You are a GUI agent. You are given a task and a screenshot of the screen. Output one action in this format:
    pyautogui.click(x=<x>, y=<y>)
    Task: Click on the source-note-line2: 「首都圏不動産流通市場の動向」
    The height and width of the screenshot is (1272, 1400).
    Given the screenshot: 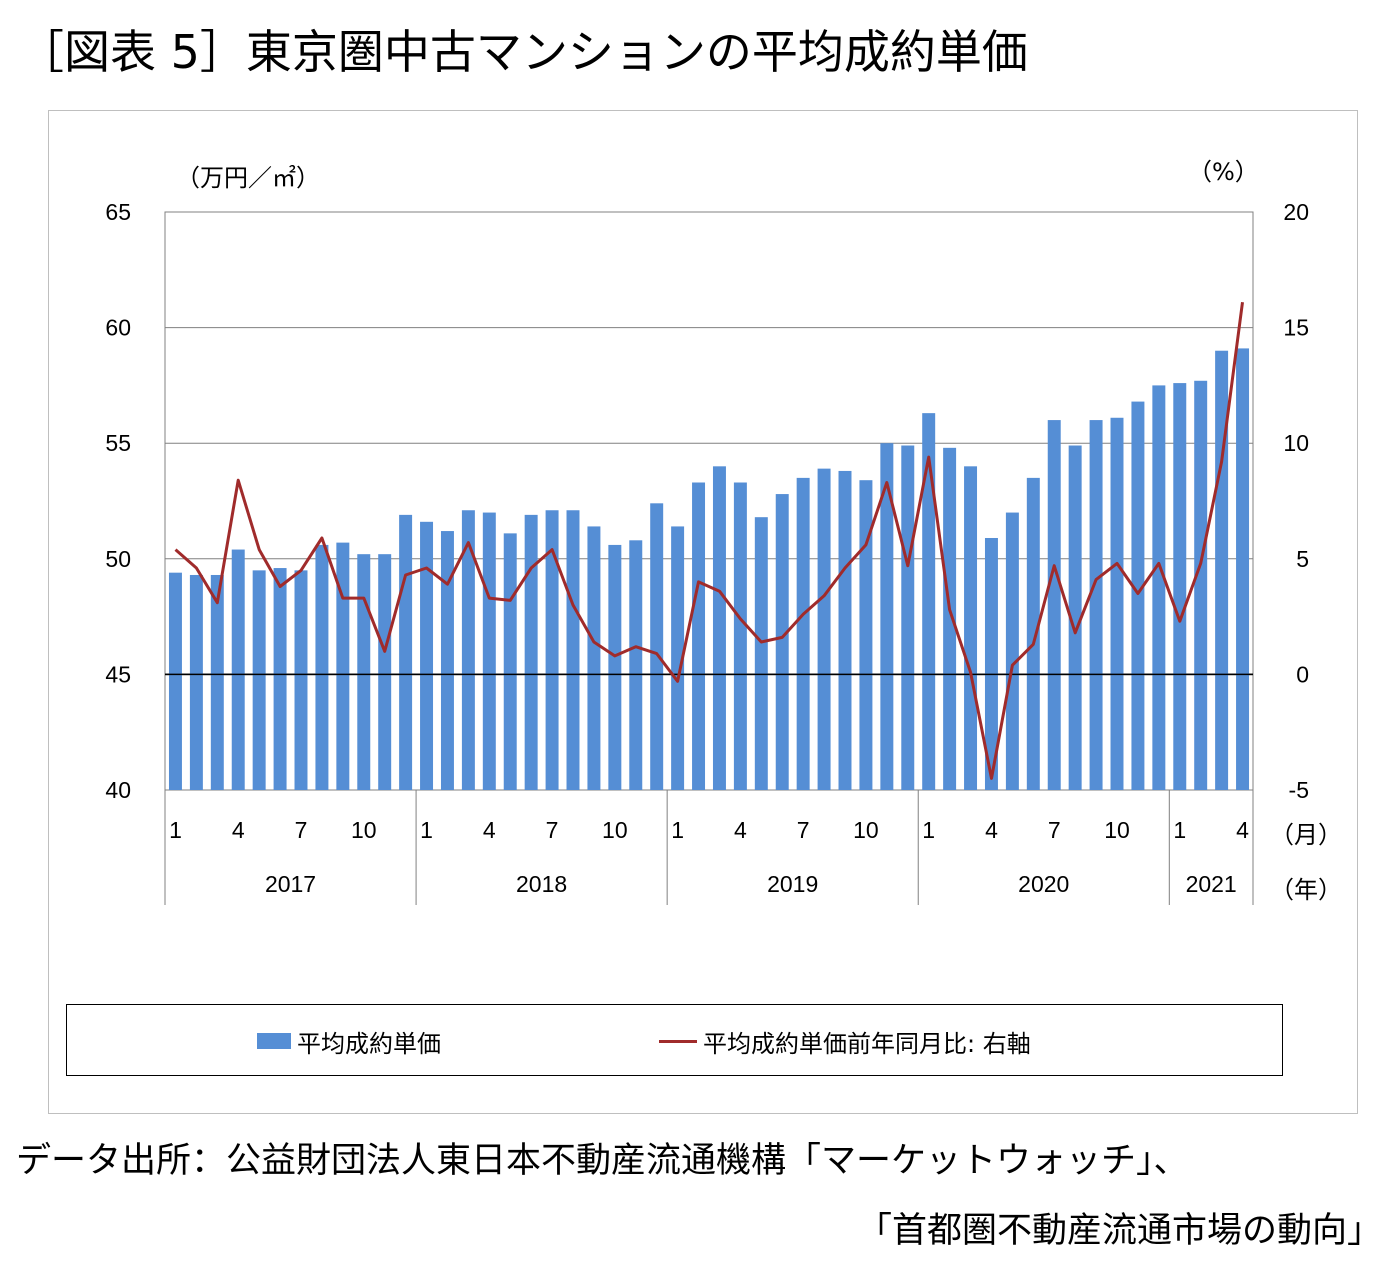 What is the action you would take?
    pyautogui.click(x=1119, y=1231)
    